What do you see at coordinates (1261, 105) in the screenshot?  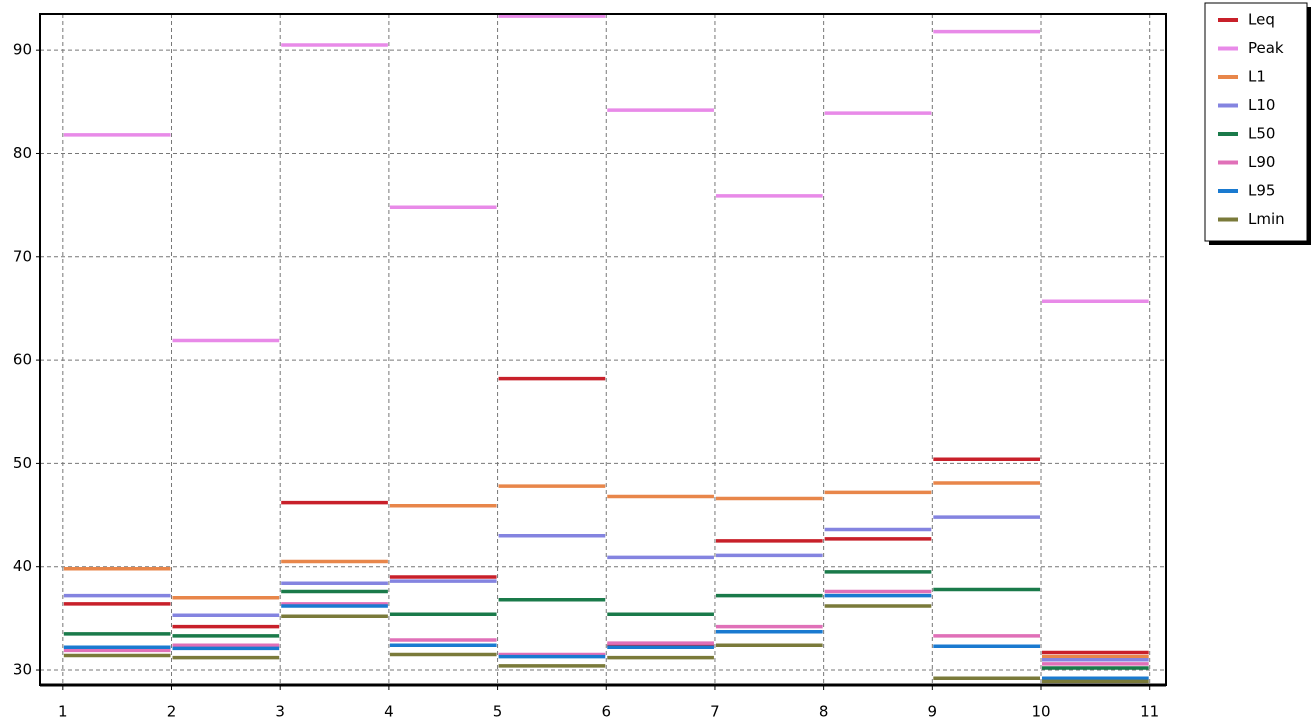 I see `legend-label: L10` at bounding box center [1261, 105].